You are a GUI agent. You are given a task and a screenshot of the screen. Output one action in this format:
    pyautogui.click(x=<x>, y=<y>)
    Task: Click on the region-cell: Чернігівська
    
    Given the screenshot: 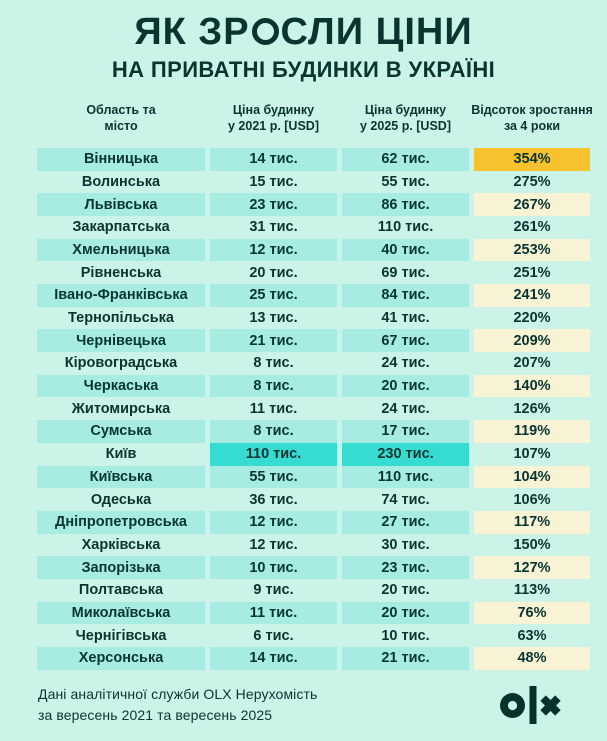 What is the action you would take?
    pyautogui.click(x=121, y=635)
    